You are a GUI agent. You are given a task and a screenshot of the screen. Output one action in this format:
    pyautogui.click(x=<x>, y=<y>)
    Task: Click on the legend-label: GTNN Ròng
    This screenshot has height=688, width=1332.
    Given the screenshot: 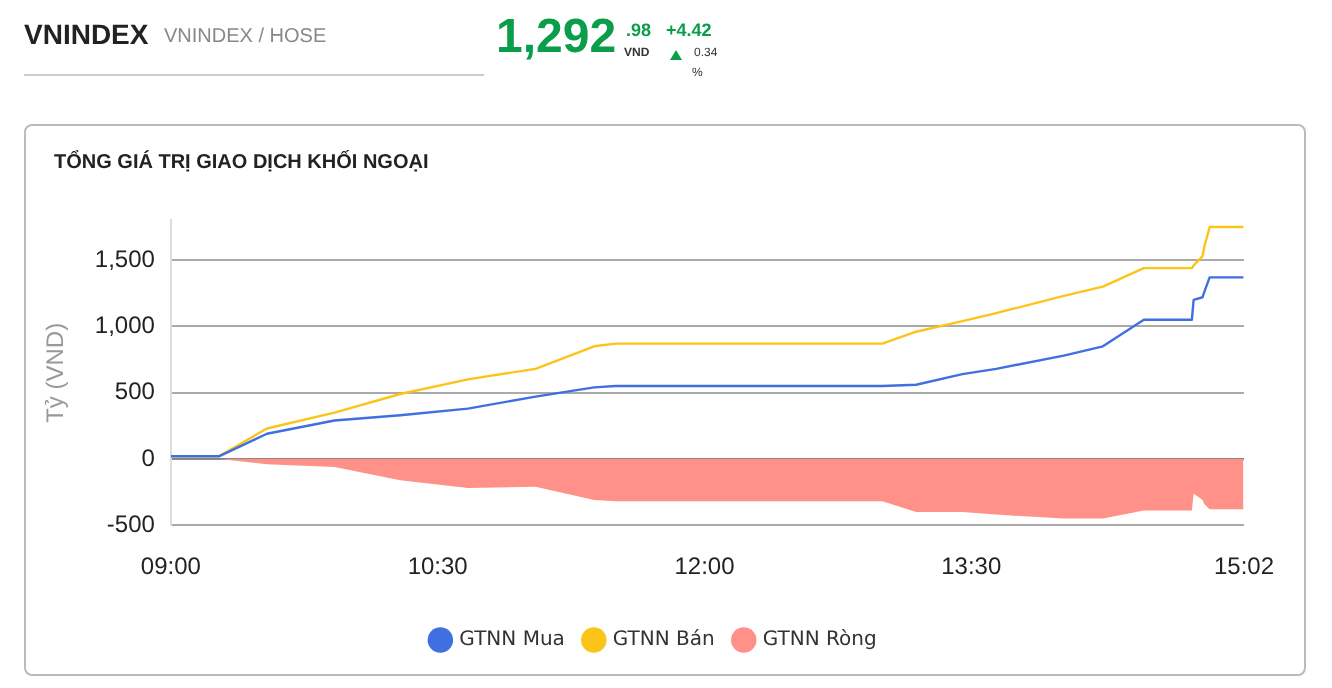 What is the action you would take?
    pyautogui.click(x=819, y=640)
    